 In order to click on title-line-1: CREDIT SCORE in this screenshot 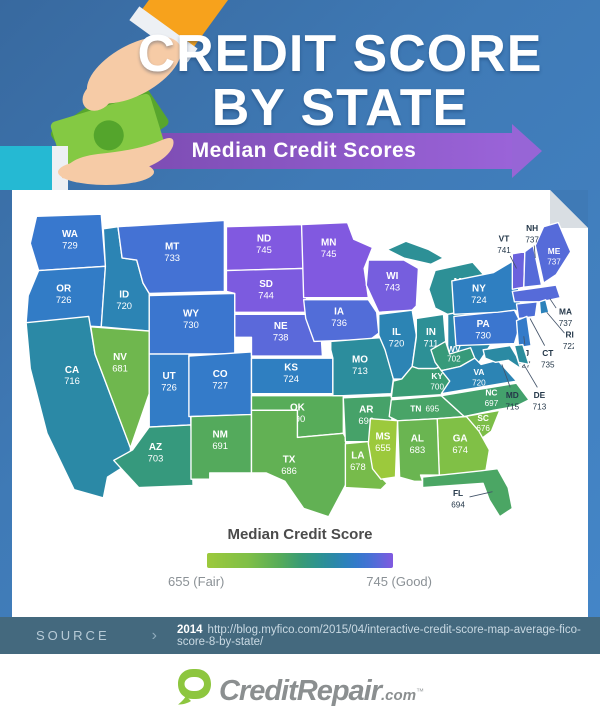, I will do `click(340, 54)`.